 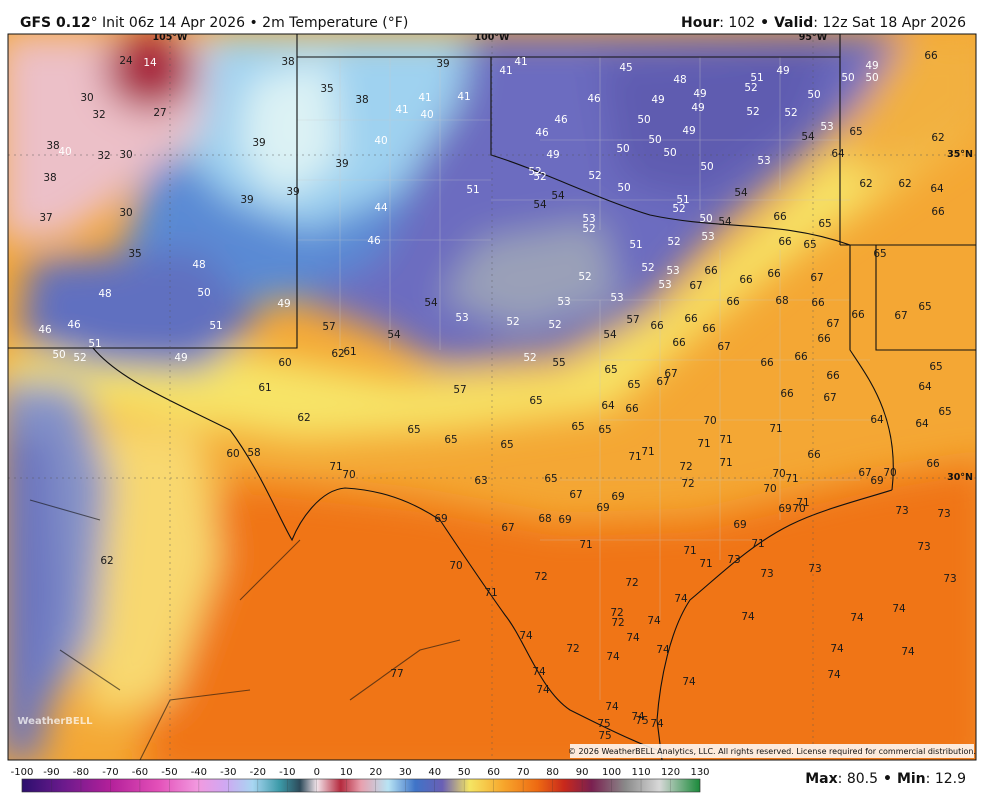 What do you see at coordinates (361, 100) in the screenshot?
I see `temperature-label: 38` at bounding box center [361, 100].